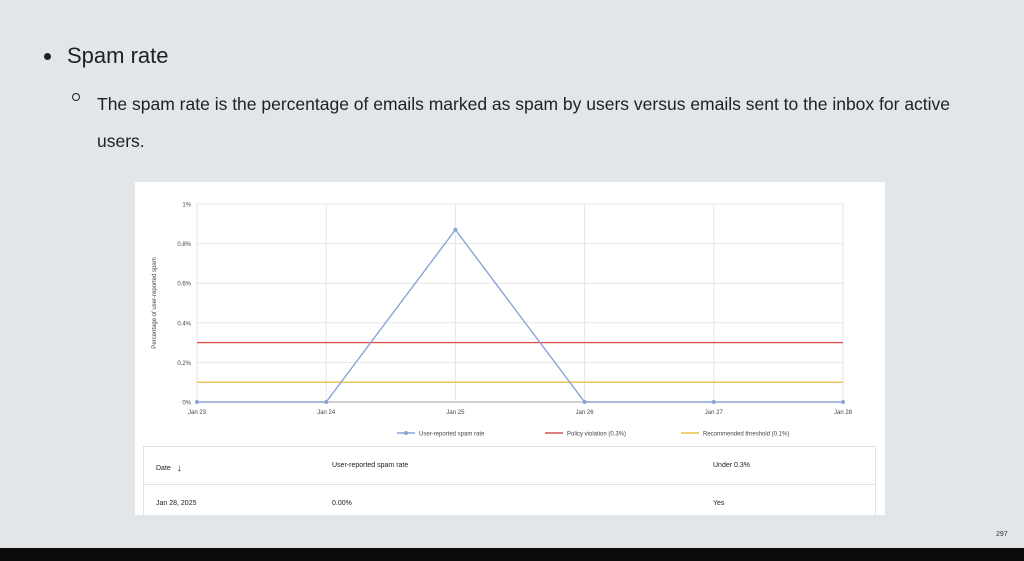  I want to click on legend-label: User-reported spam rate, so click(452, 435).